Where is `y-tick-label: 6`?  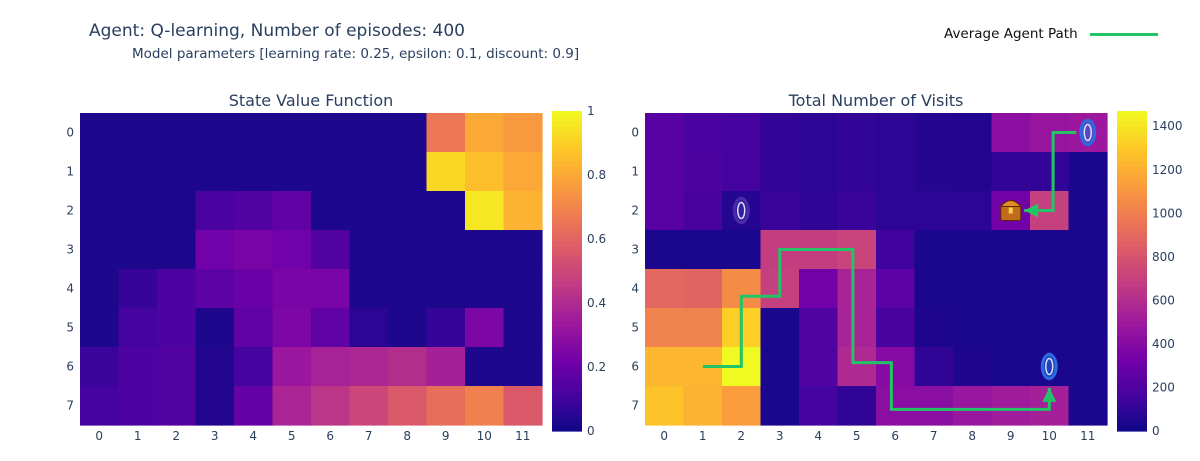
y-tick-label: 6 is located at coordinates (70, 367).